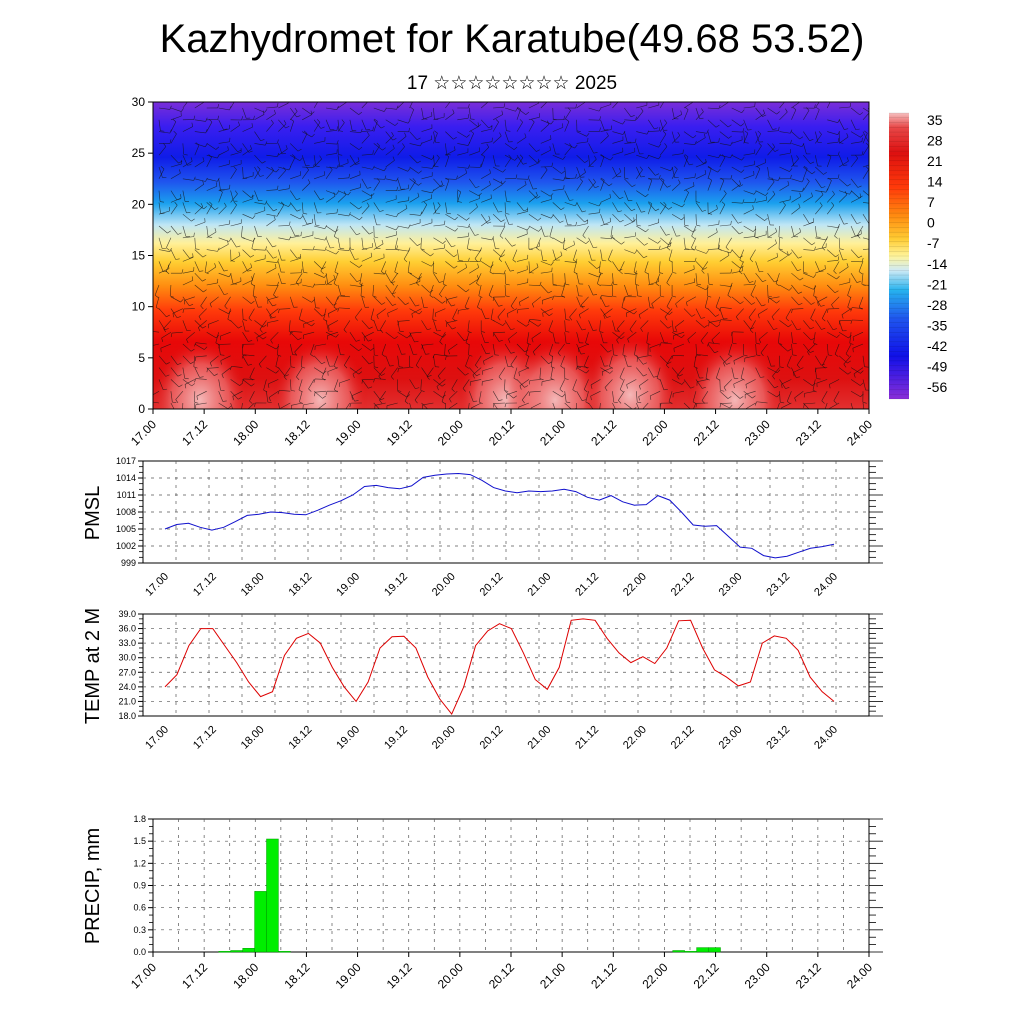  I want to click on y-tick-label: 18.0, so click(127, 716).